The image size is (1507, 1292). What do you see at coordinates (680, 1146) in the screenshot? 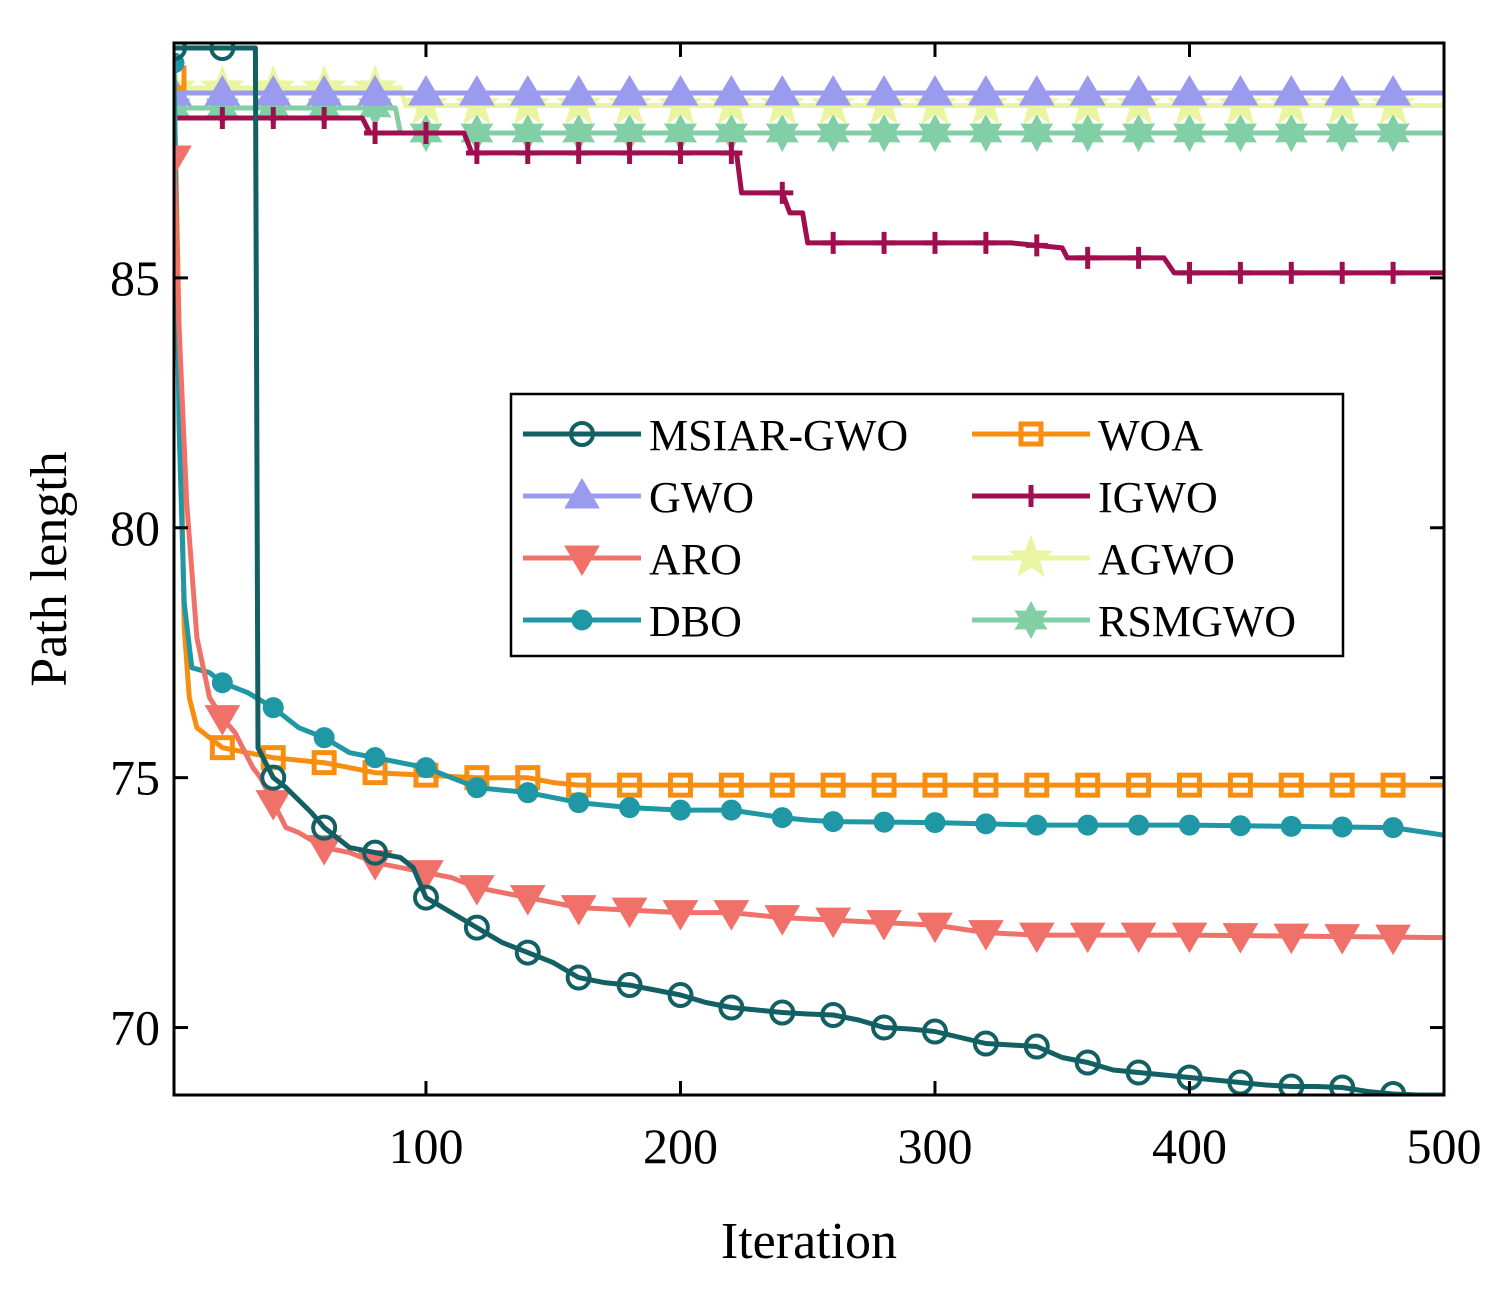
I see `x-tick-label: 200` at bounding box center [680, 1146].